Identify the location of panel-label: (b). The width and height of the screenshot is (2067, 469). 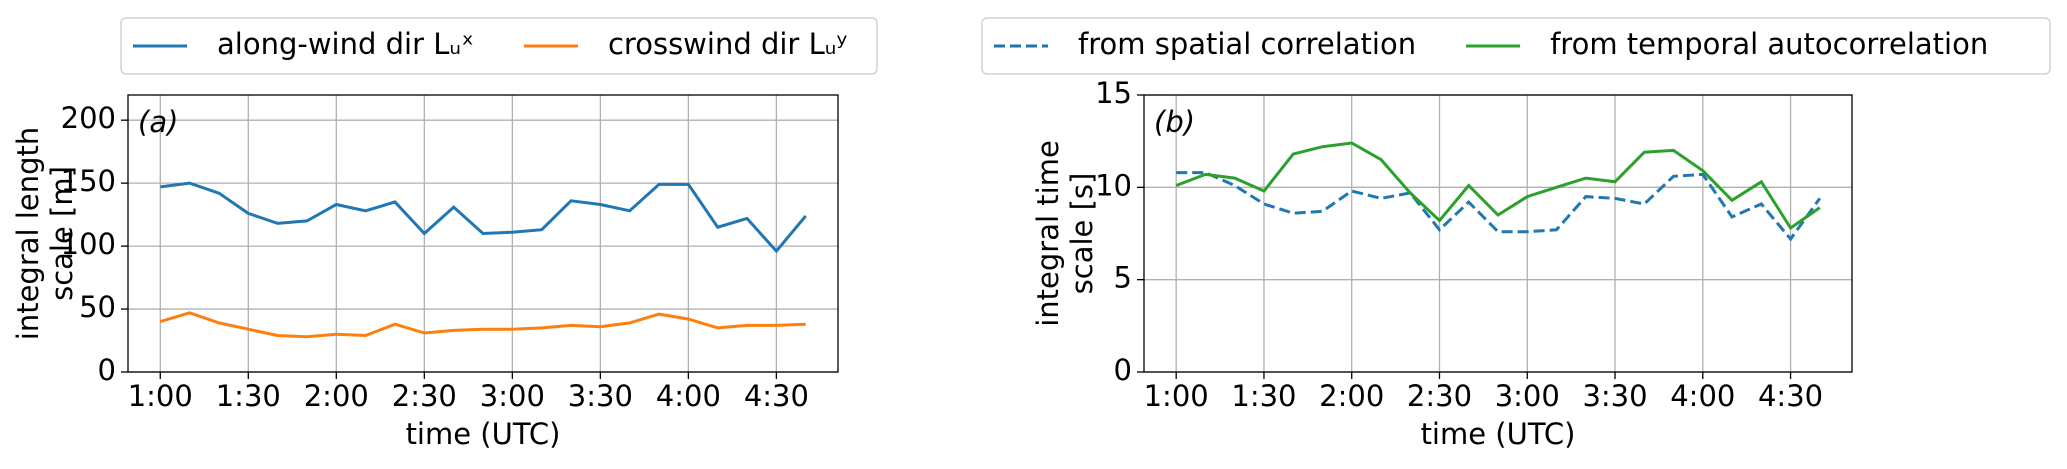
(1174, 122).